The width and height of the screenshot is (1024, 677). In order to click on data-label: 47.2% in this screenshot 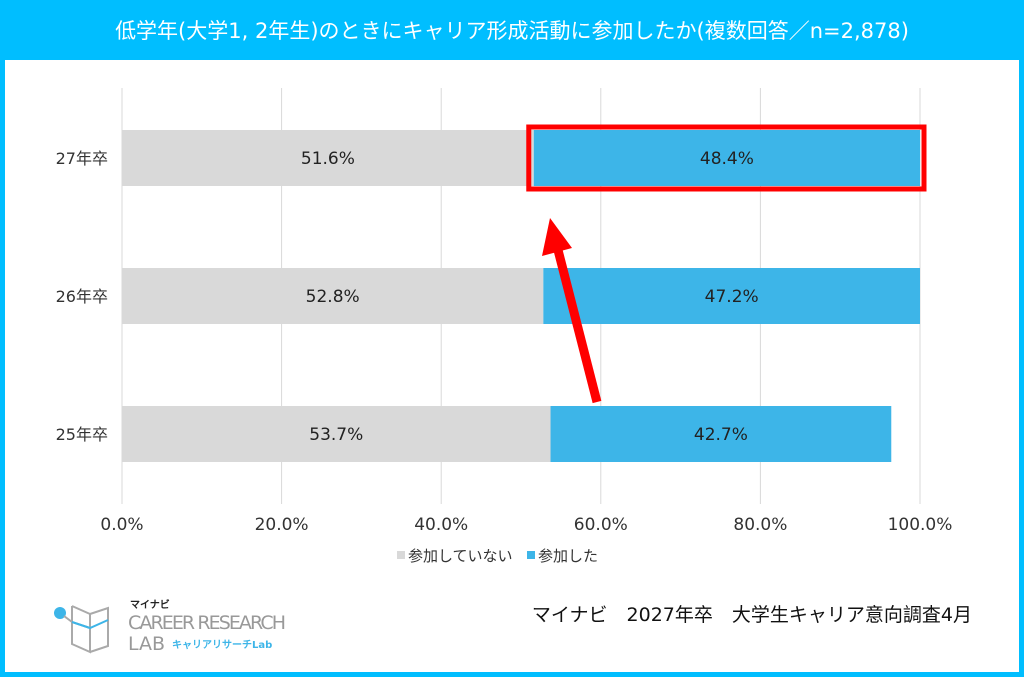, I will do `click(732, 297)`.